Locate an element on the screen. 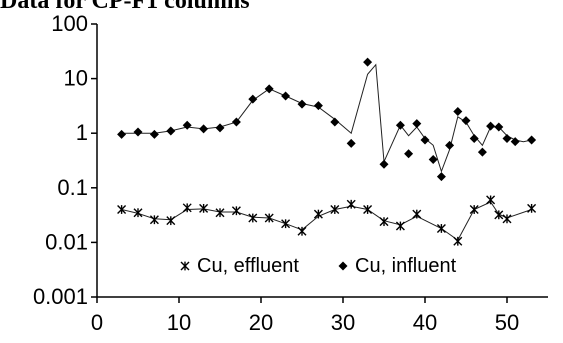  legend-marker-cu-effluent is located at coordinates (185, 266).